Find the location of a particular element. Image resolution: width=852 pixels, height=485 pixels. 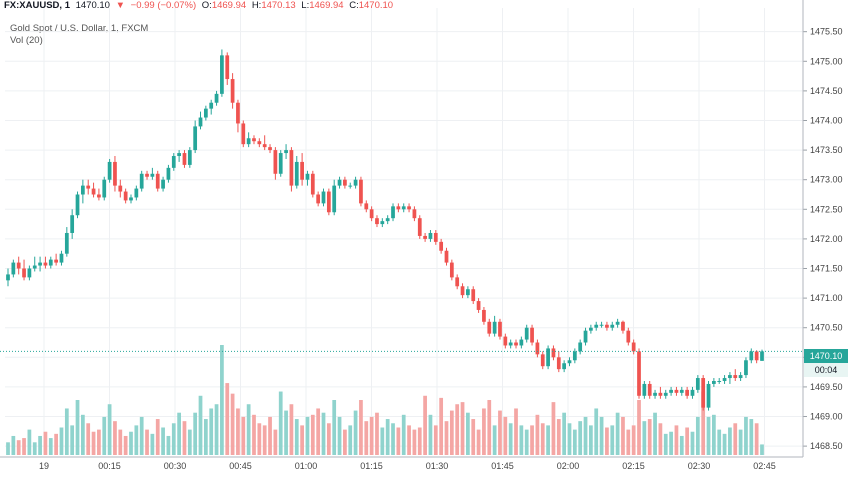

low-value: 1469.94 is located at coordinates (326, 5).